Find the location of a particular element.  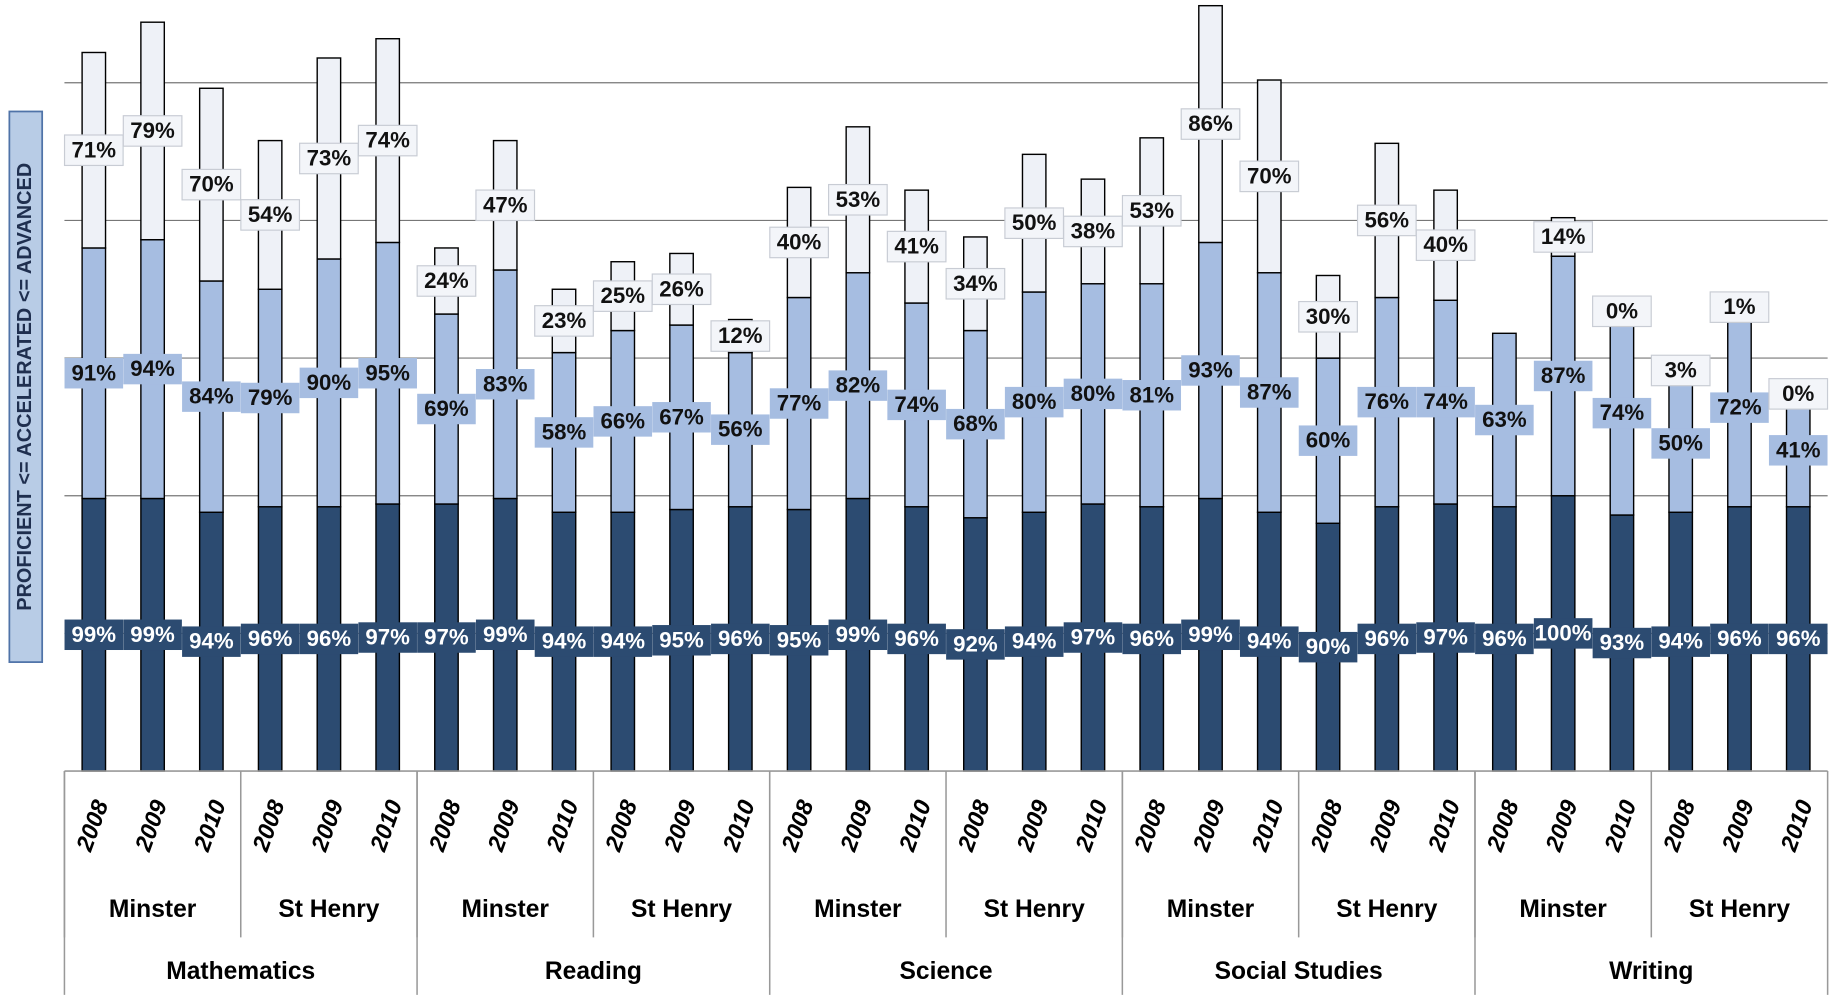

value-label: 0% is located at coordinates (1798, 393).